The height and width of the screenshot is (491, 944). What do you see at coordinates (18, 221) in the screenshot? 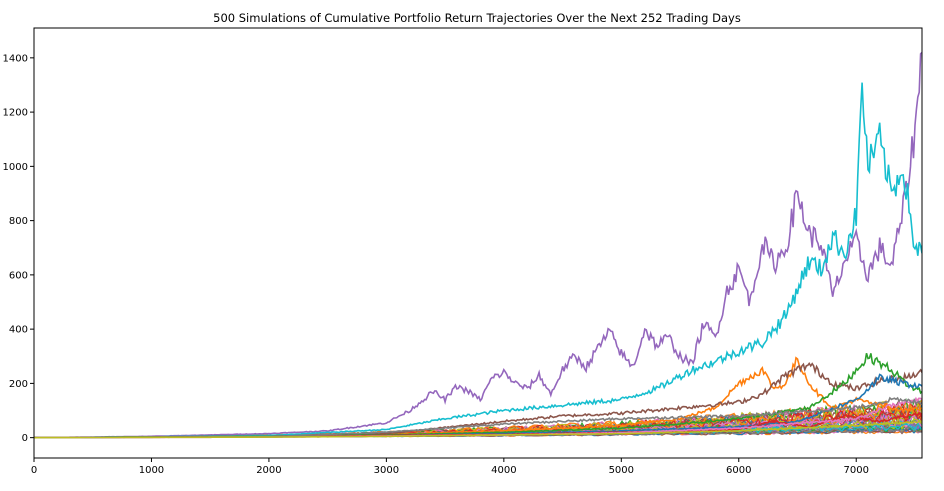
I see `y-tick-label: 800` at bounding box center [18, 221].